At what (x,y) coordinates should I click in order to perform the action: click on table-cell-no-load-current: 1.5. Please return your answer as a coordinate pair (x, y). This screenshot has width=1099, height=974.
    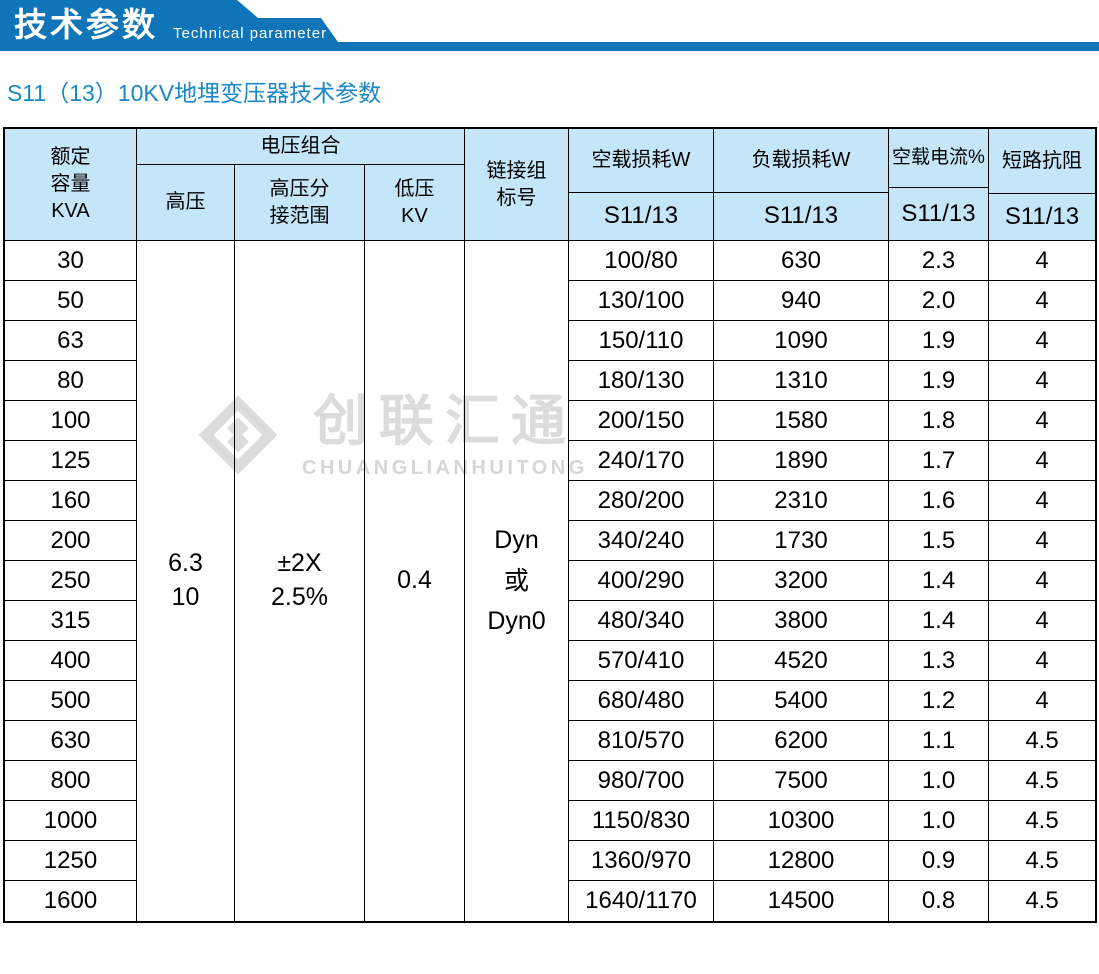
    Looking at the image, I should click on (939, 541).